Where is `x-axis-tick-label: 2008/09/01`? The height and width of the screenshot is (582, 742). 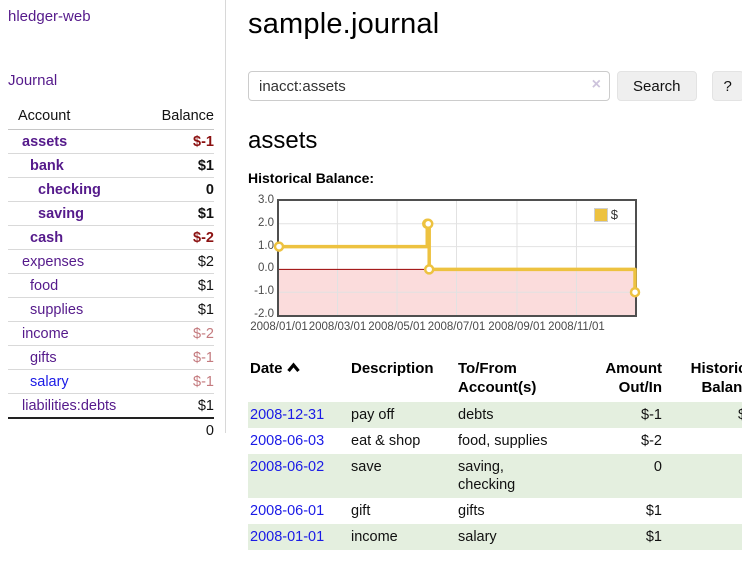 x-axis-tick-label: 2008/09/01 is located at coordinates (517, 327).